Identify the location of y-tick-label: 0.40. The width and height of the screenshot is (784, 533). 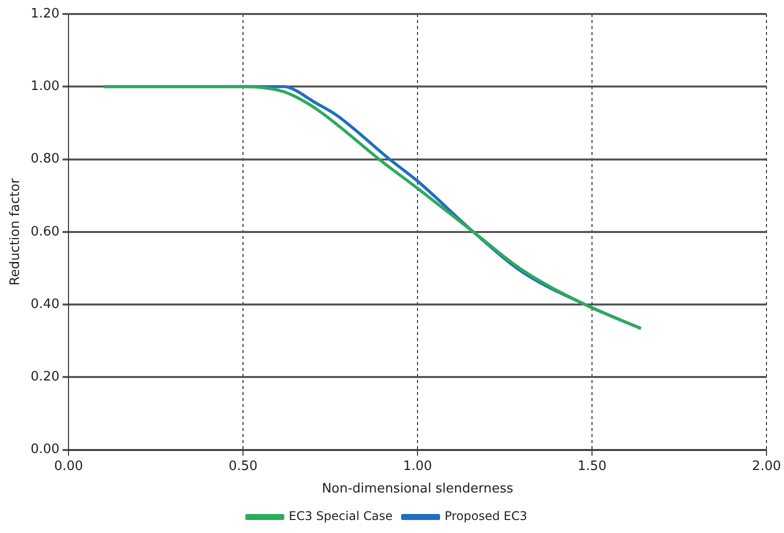
(45, 304).